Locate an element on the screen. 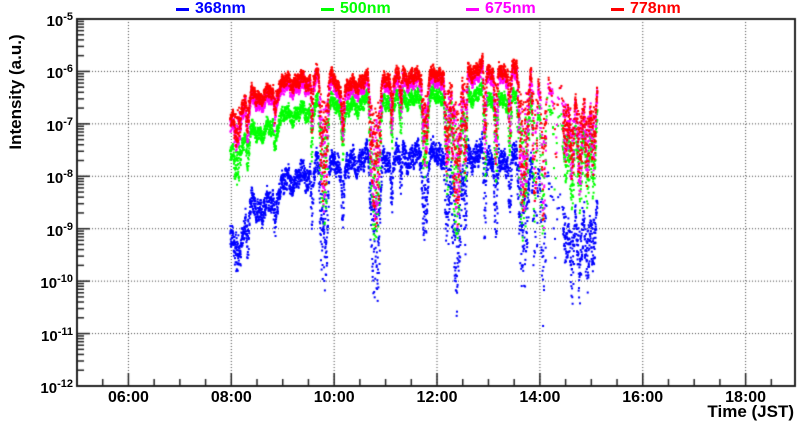 The width and height of the screenshot is (800, 427). legend-line-500nm-icon is located at coordinates (327, 9).